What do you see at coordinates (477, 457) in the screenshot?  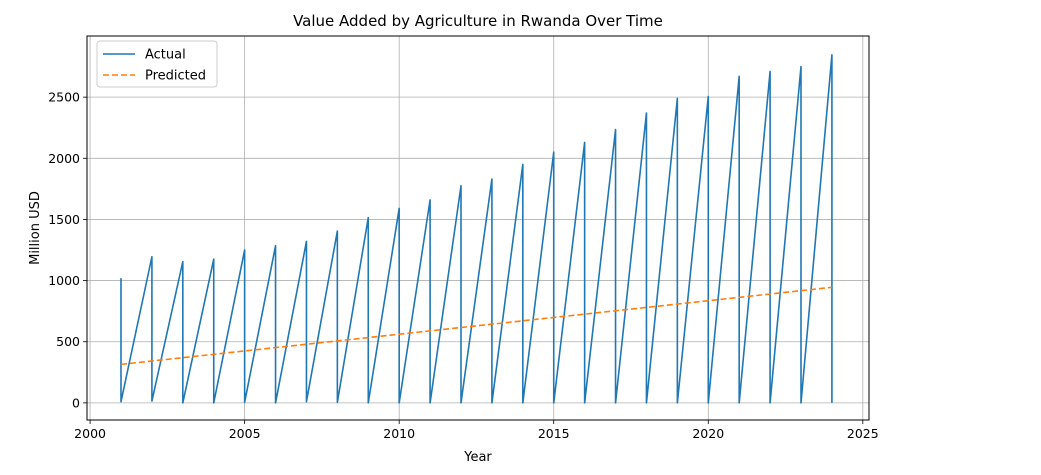 I see `x-axis-label: Year` at bounding box center [477, 457].